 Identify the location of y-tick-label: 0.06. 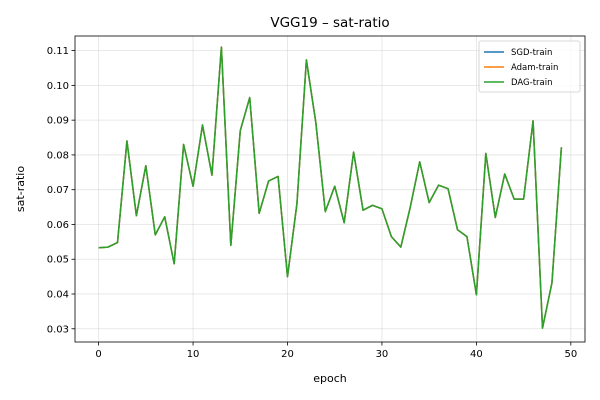
(58, 225).